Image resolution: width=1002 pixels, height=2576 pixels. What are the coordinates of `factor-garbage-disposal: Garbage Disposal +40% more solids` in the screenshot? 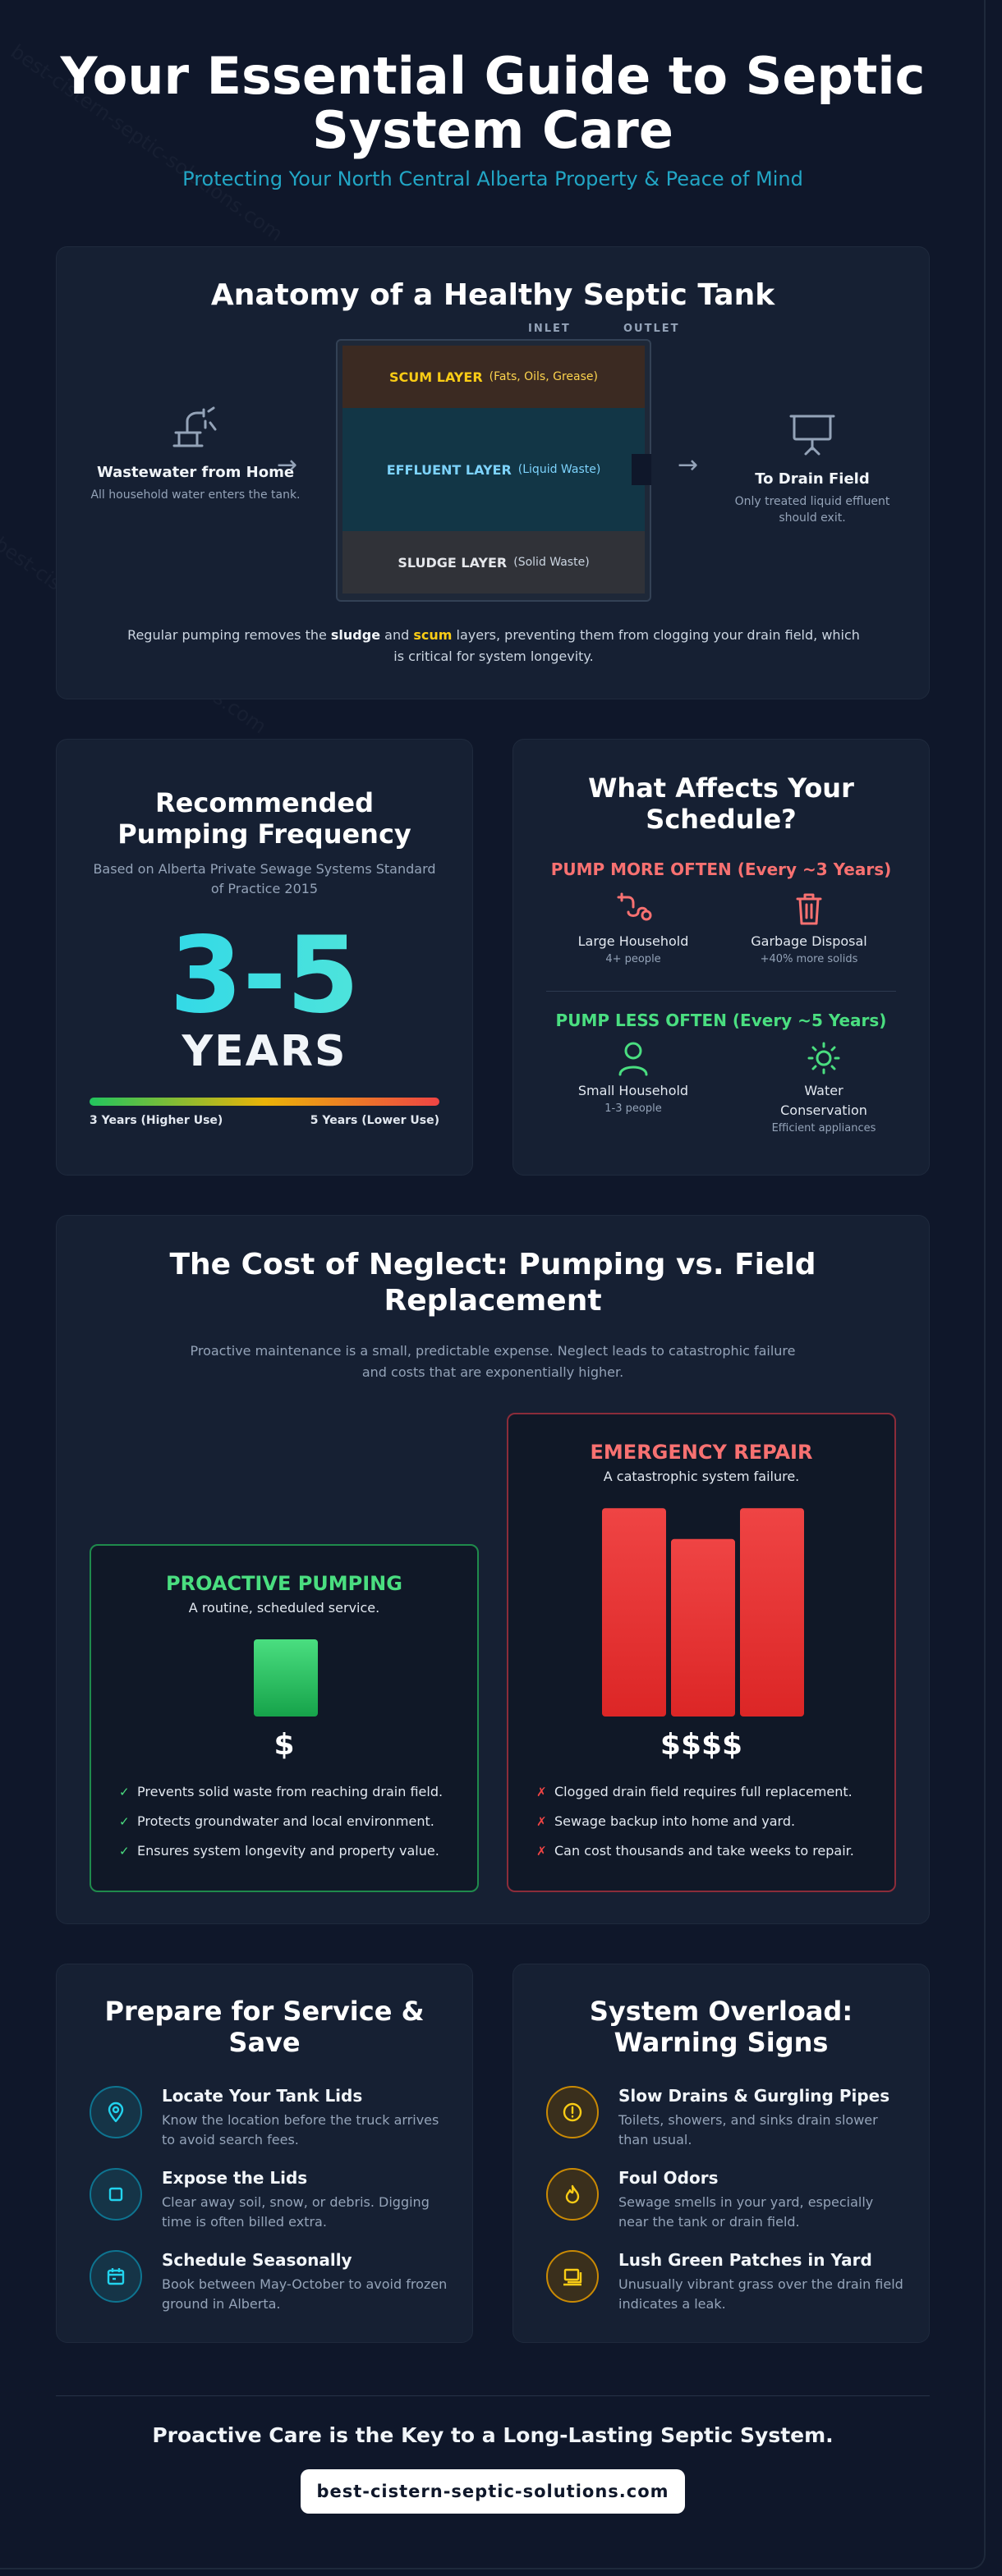 It's located at (809, 930).